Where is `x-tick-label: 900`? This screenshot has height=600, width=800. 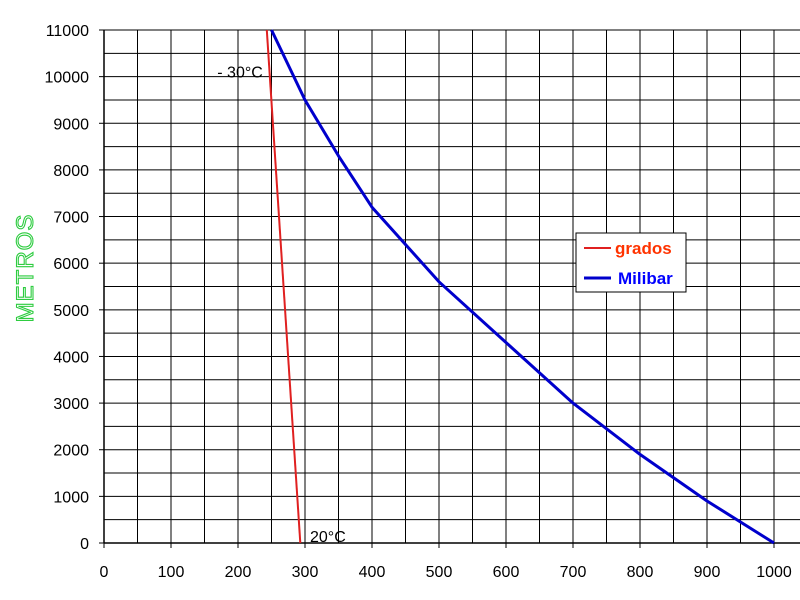
x-tick-label: 900 is located at coordinates (707, 572).